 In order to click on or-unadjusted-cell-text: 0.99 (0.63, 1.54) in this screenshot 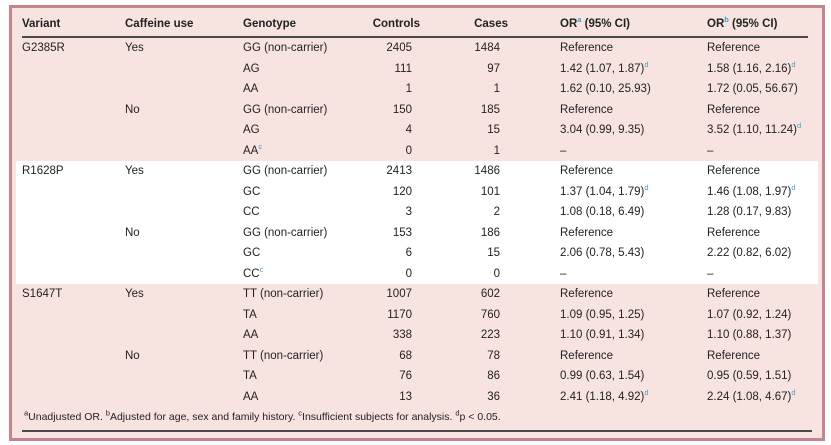, I will do `click(602, 376)`.